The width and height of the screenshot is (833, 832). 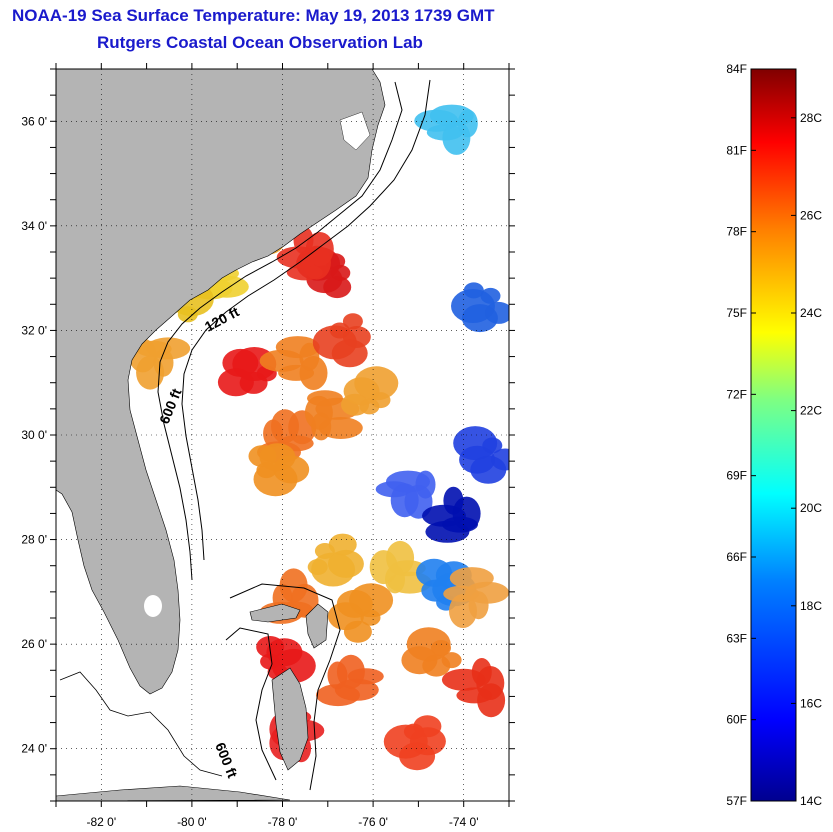 What do you see at coordinates (290, 719) in the screenshot?
I see `land-bahamas-andros` at bounding box center [290, 719].